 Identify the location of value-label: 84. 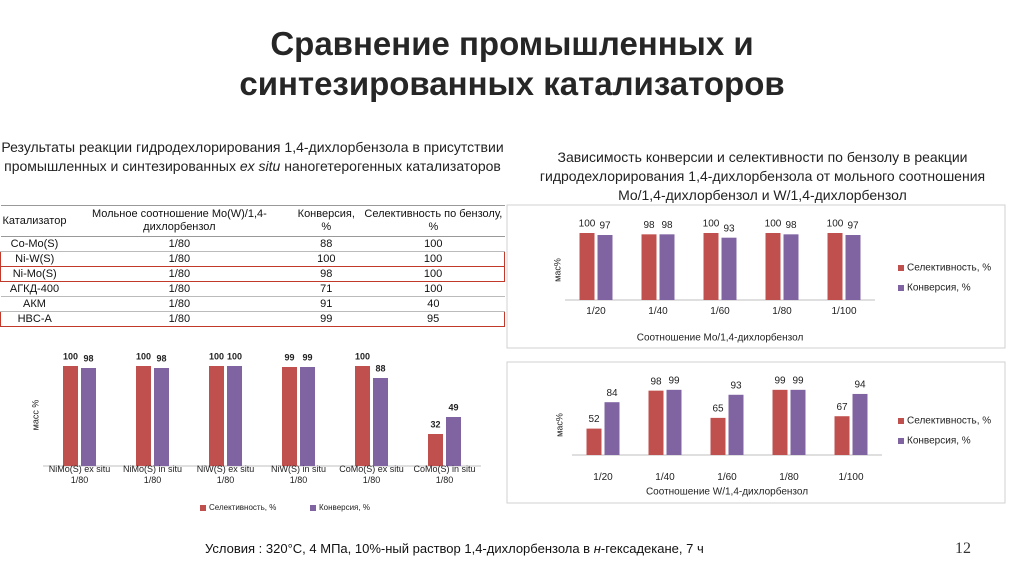
(612, 393).